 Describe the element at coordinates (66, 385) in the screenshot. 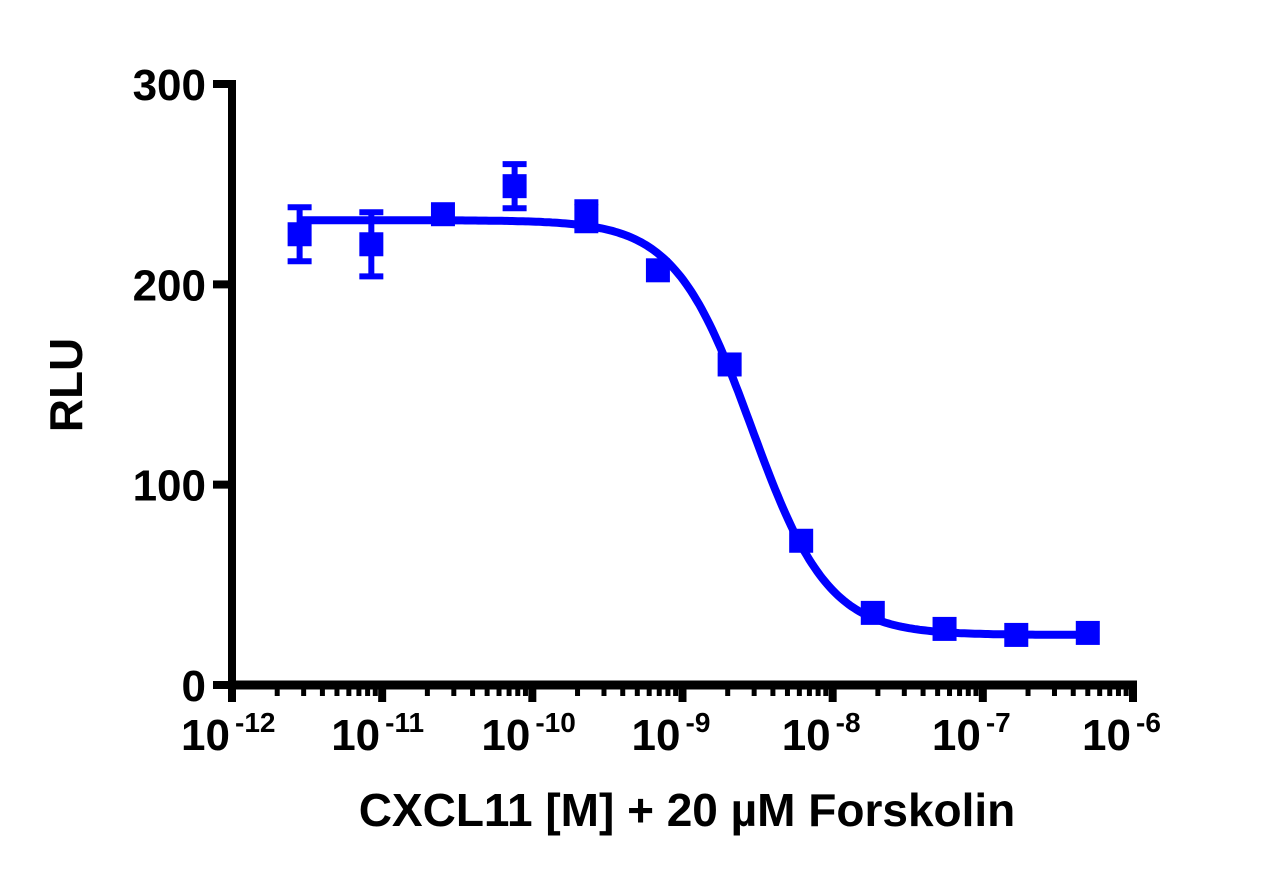

I see `y-axis-title: RLU` at that location.